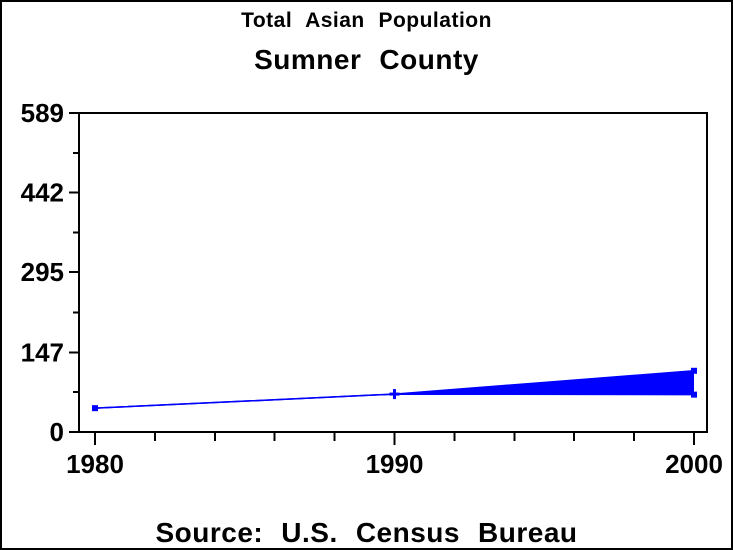  What do you see at coordinates (42, 113) in the screenshot?
I see `y-tick-label: 589` at bounding box center [42, 113].